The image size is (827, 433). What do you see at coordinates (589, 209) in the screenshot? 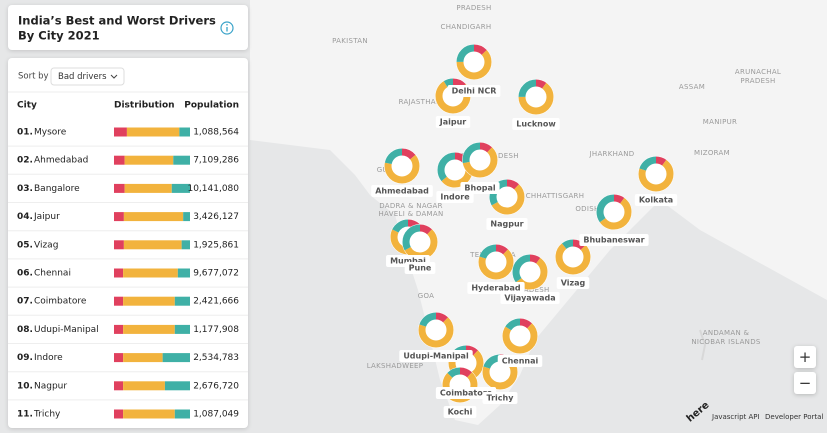
I see `region-label: ODISHA` at bounding box center [589, 209].